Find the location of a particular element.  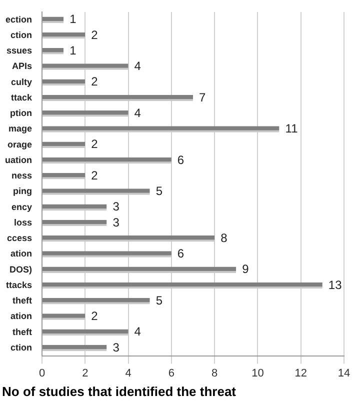

x-tick-label: 0 is located at coordinates (42, 373).